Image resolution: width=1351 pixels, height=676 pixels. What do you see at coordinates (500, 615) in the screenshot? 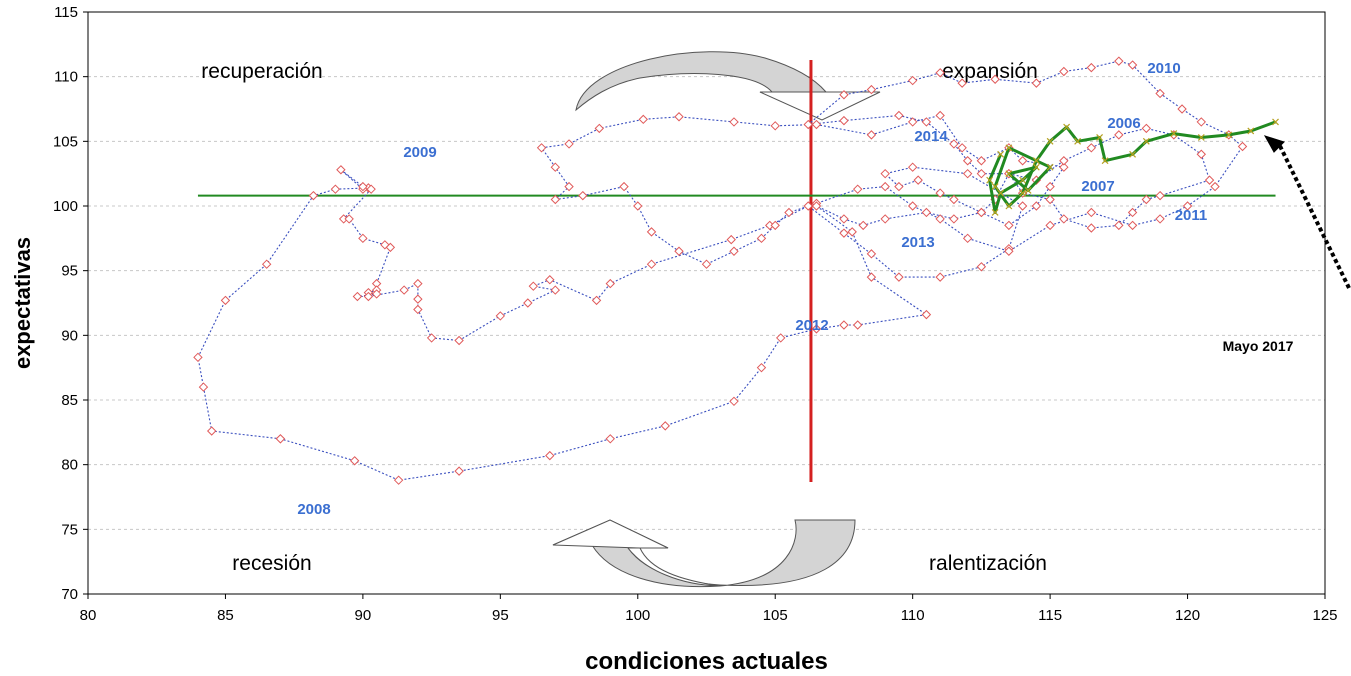
I see `x-tick-label: 95` at bounding box center [500, 615].